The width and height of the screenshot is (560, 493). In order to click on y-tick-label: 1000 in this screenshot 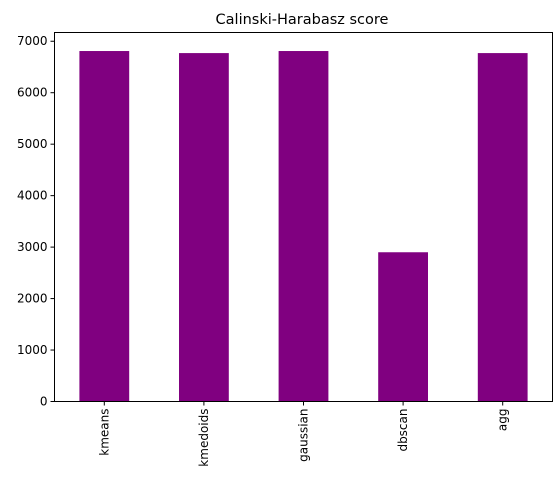, I will do `click(32, 350)`.